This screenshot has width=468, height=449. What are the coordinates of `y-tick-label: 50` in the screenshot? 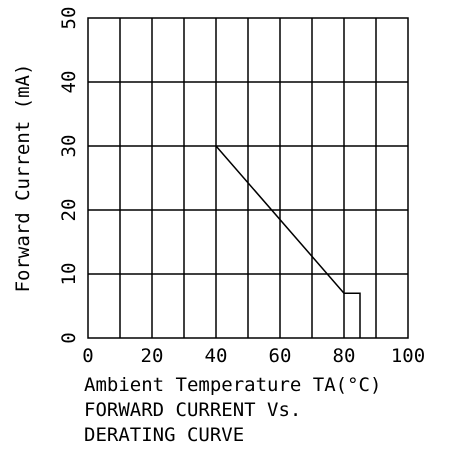 It's located at (69, 18).